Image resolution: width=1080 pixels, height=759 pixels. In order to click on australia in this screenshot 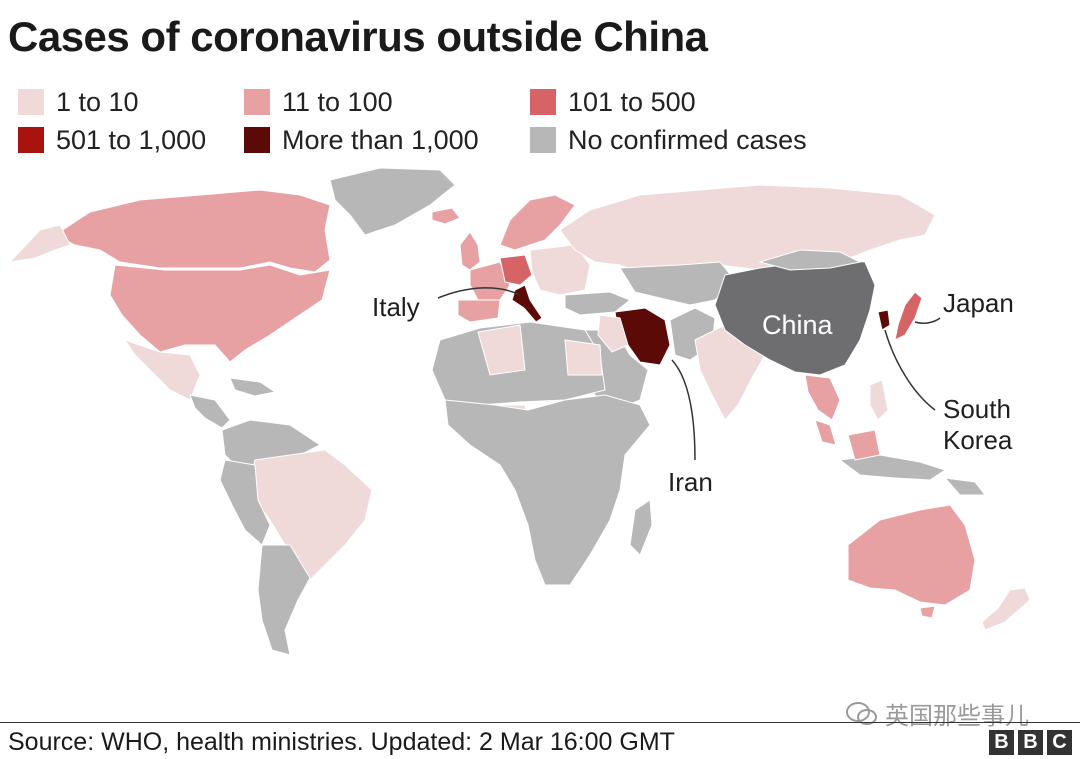, I will do `click(911, 555)`.